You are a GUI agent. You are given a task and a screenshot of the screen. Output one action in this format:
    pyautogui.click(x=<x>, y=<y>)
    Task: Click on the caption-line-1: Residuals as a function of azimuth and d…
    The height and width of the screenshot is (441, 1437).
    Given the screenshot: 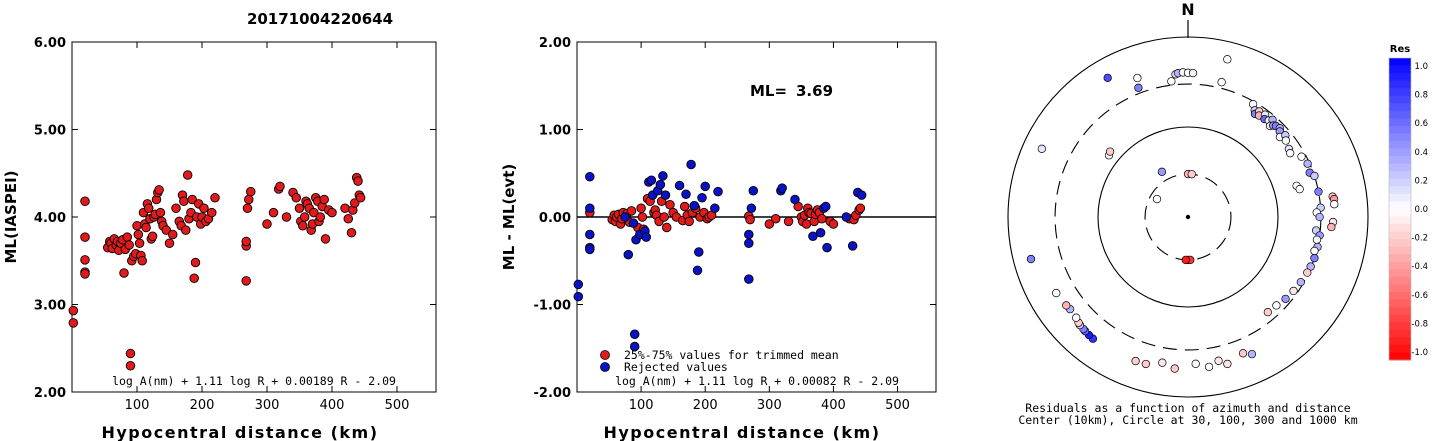 What is the action you would take?
    pyautogui.click(x=1187, y=408)
    